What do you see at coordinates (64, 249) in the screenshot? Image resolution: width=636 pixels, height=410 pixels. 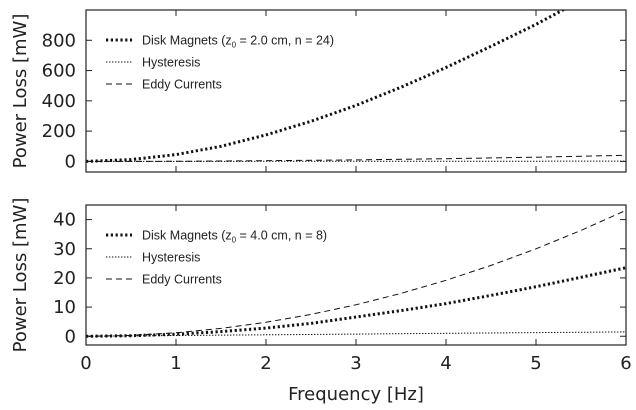 I see `y-tick-label: 30` at bounding box center [64, 249].